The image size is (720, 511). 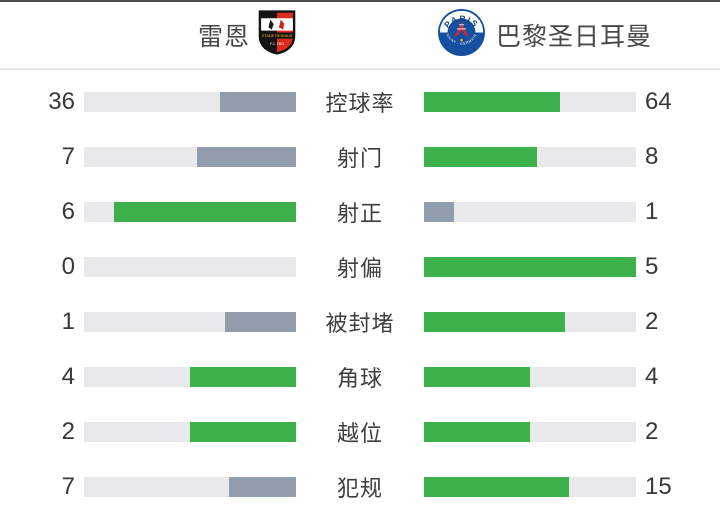 What do you see at coordinates (574, 37) in the screenshot?
I see `away-team-name: 巴黎圣日耳曼` at bounding box center [574, 37].